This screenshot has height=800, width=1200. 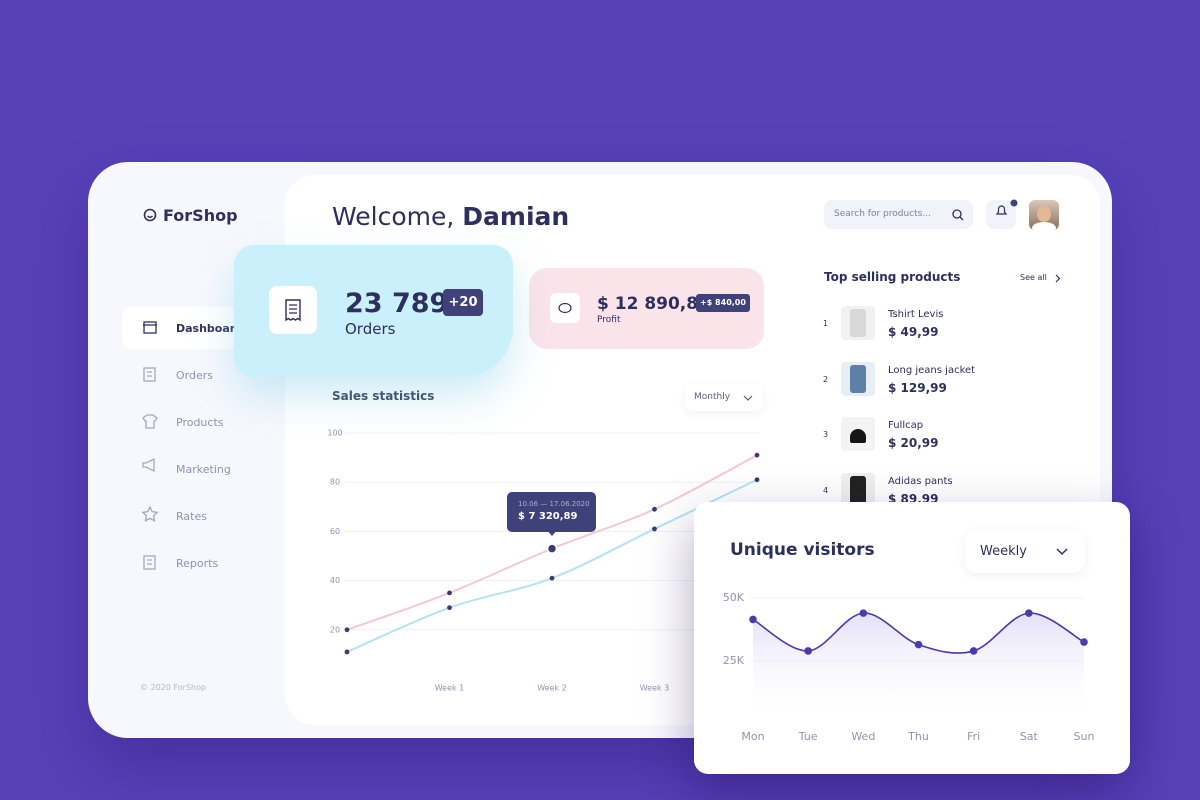 I want to click on x-tick-label: Wed, so click(x=863, y=736).